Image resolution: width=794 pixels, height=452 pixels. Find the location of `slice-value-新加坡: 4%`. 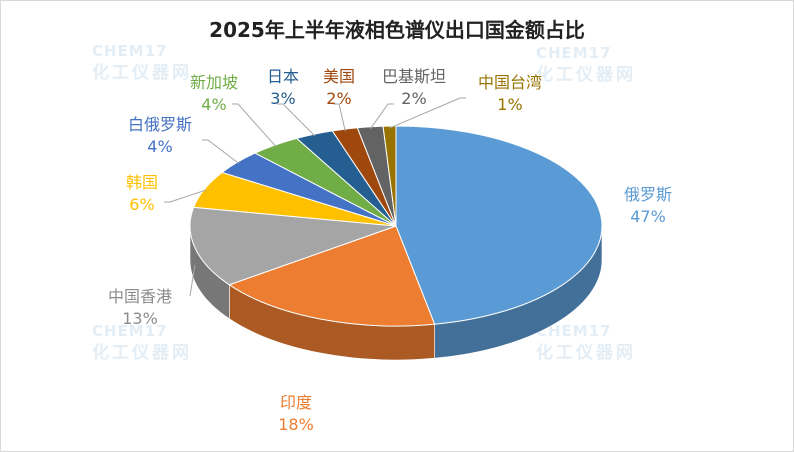

slice-value-新加坡: 4% is located at coordinates (213, 104).